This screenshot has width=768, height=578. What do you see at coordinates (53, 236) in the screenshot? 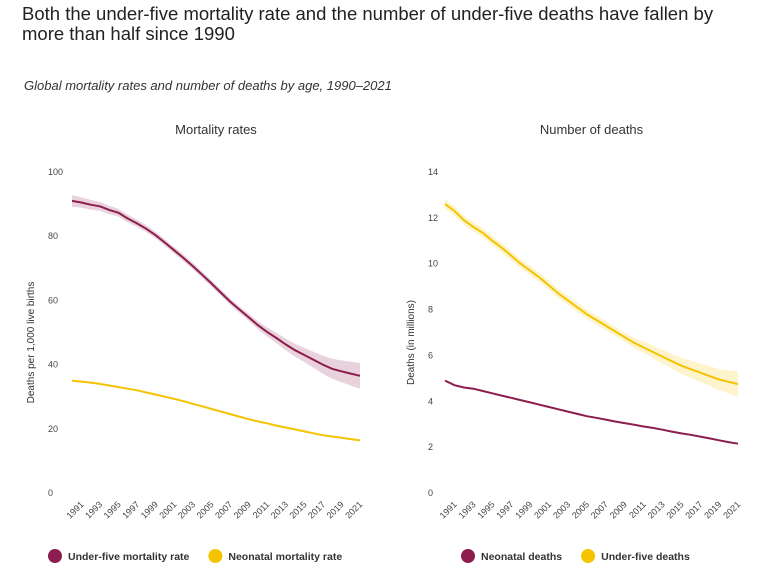
I see `y-tick-label: 80` at bounding box center [53, 236].